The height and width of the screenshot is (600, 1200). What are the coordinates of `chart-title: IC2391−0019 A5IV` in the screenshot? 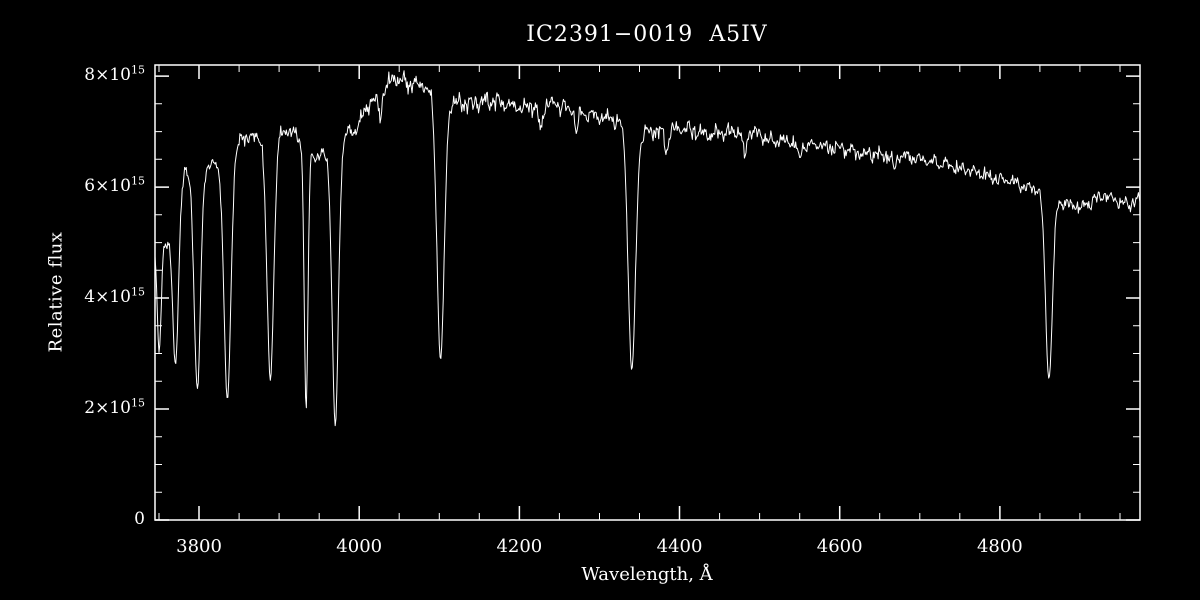 It's located at (647, 34).